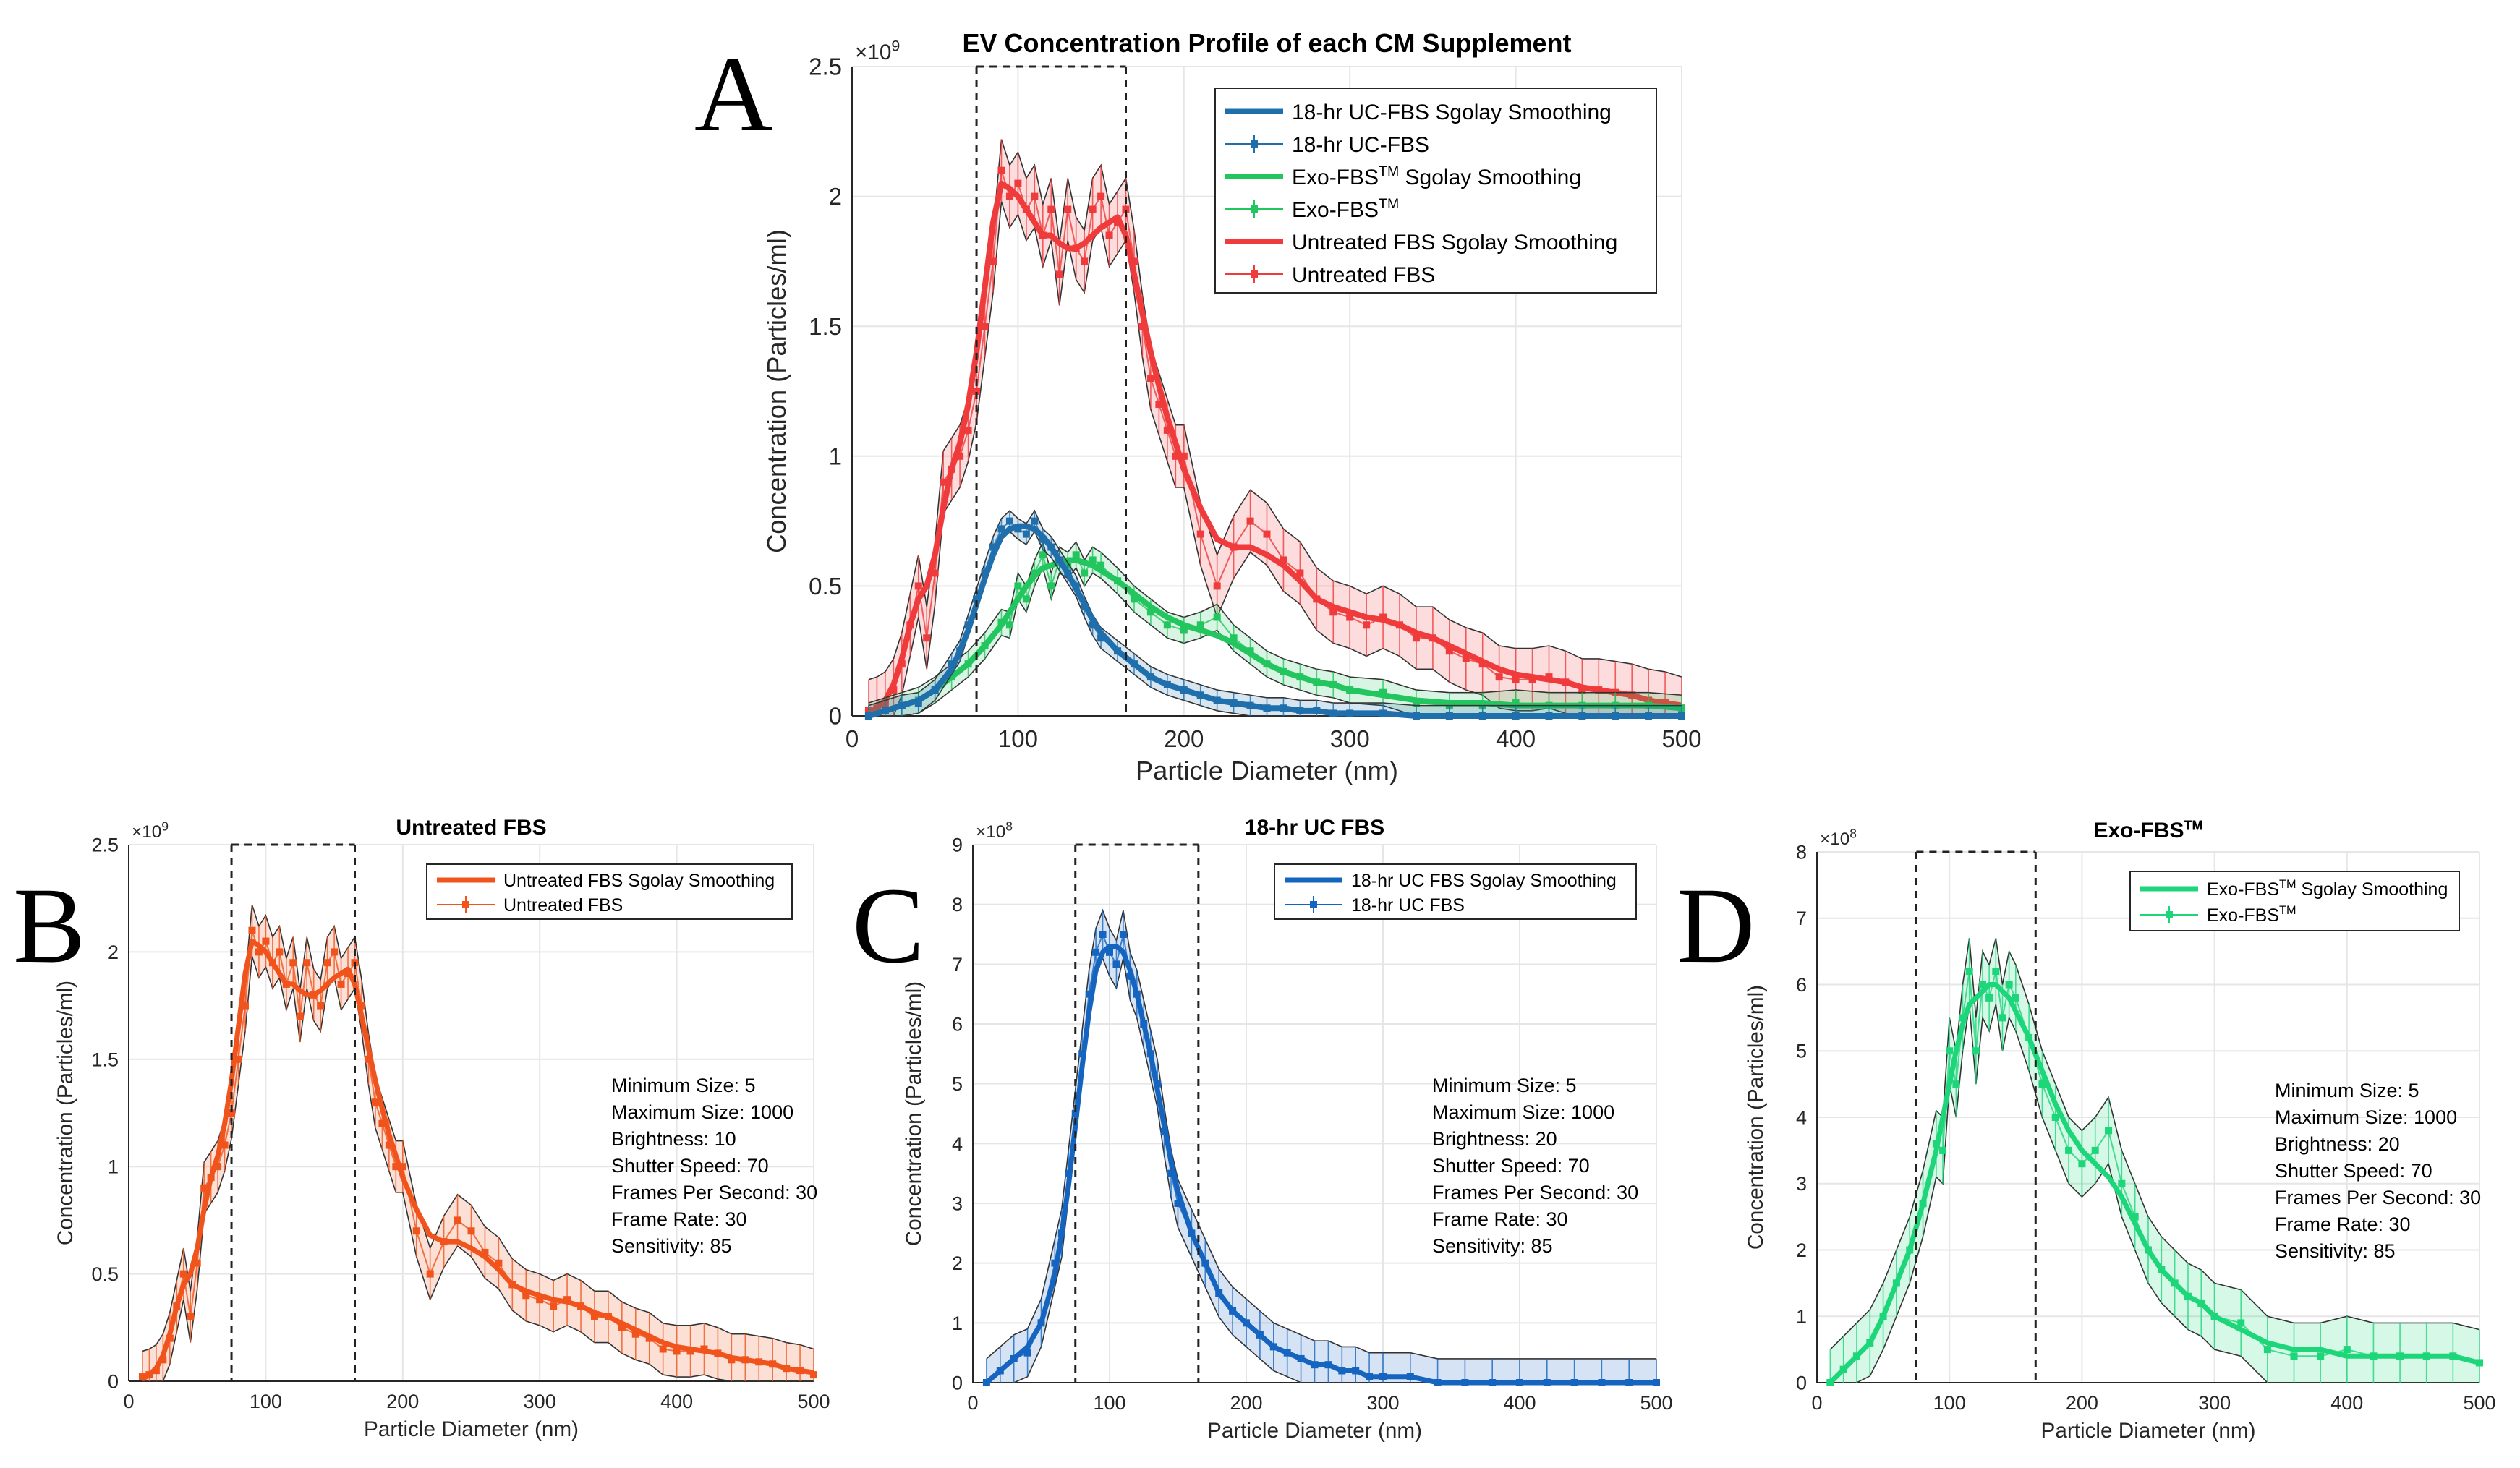 The width and height of the screenshot is (2520, 1468). Describe the element at coordinates (49, 926) in the screenshot. I see `panel-letter-b: B` at that location.